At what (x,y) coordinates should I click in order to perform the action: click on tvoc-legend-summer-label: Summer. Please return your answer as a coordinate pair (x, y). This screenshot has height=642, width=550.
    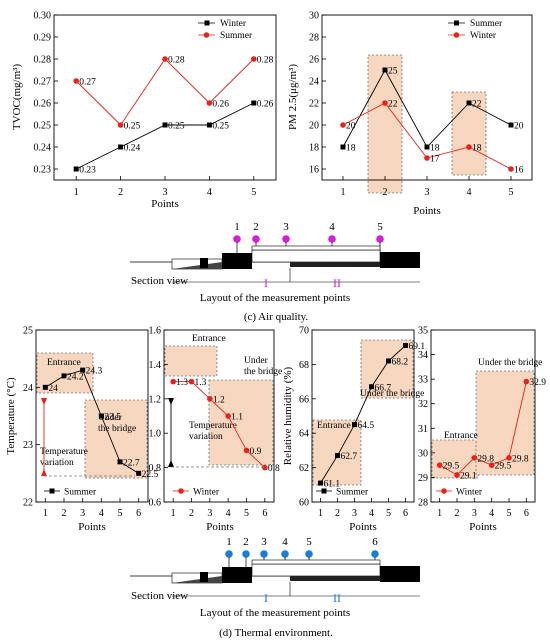
    Looking at the image, I should click on (236, 36).